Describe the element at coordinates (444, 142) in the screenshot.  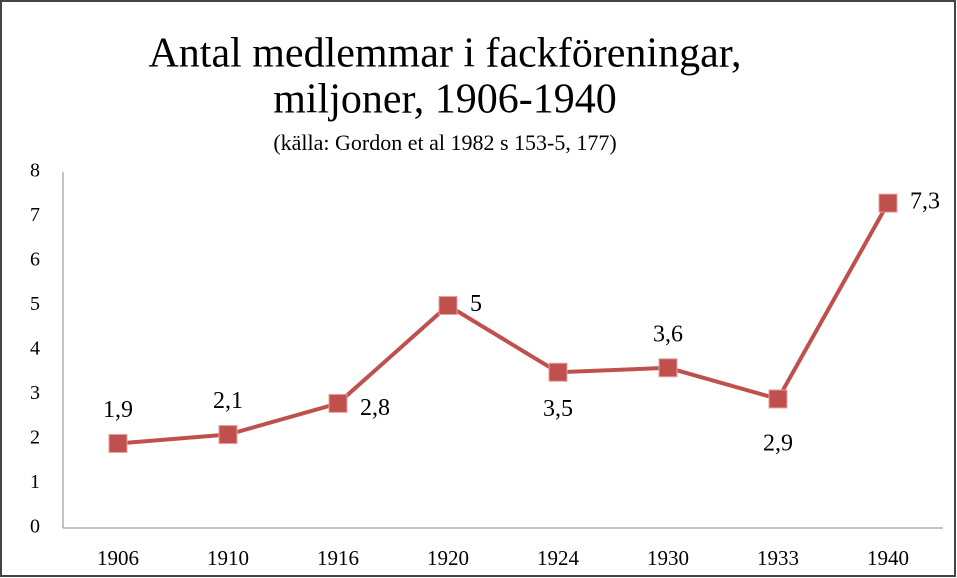
I see `chart-subtitle: (källa: Gordon et al 1982 s 153-5, 177)` at that location.